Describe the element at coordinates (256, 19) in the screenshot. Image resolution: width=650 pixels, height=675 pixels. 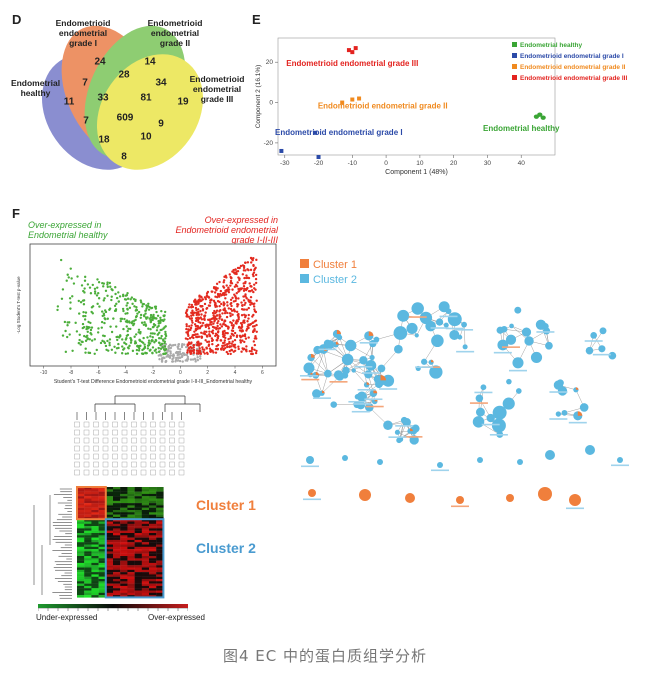
I see `panel-e-letter: E` at that location.